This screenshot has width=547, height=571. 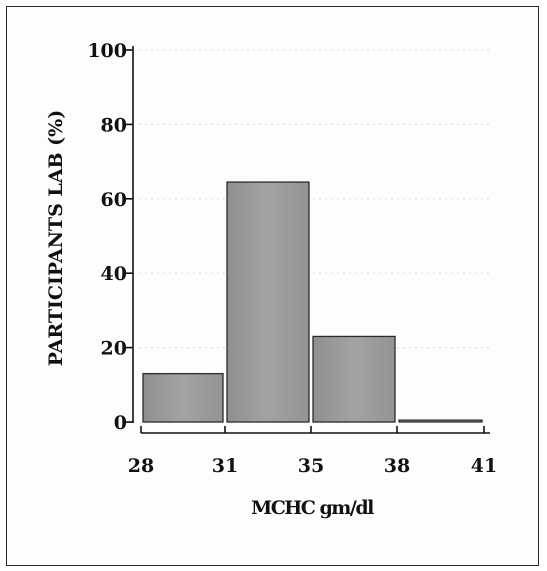 I want to click on y-axis-title: PARTICIPANTS LAB (%), so click(x=56, y=238).